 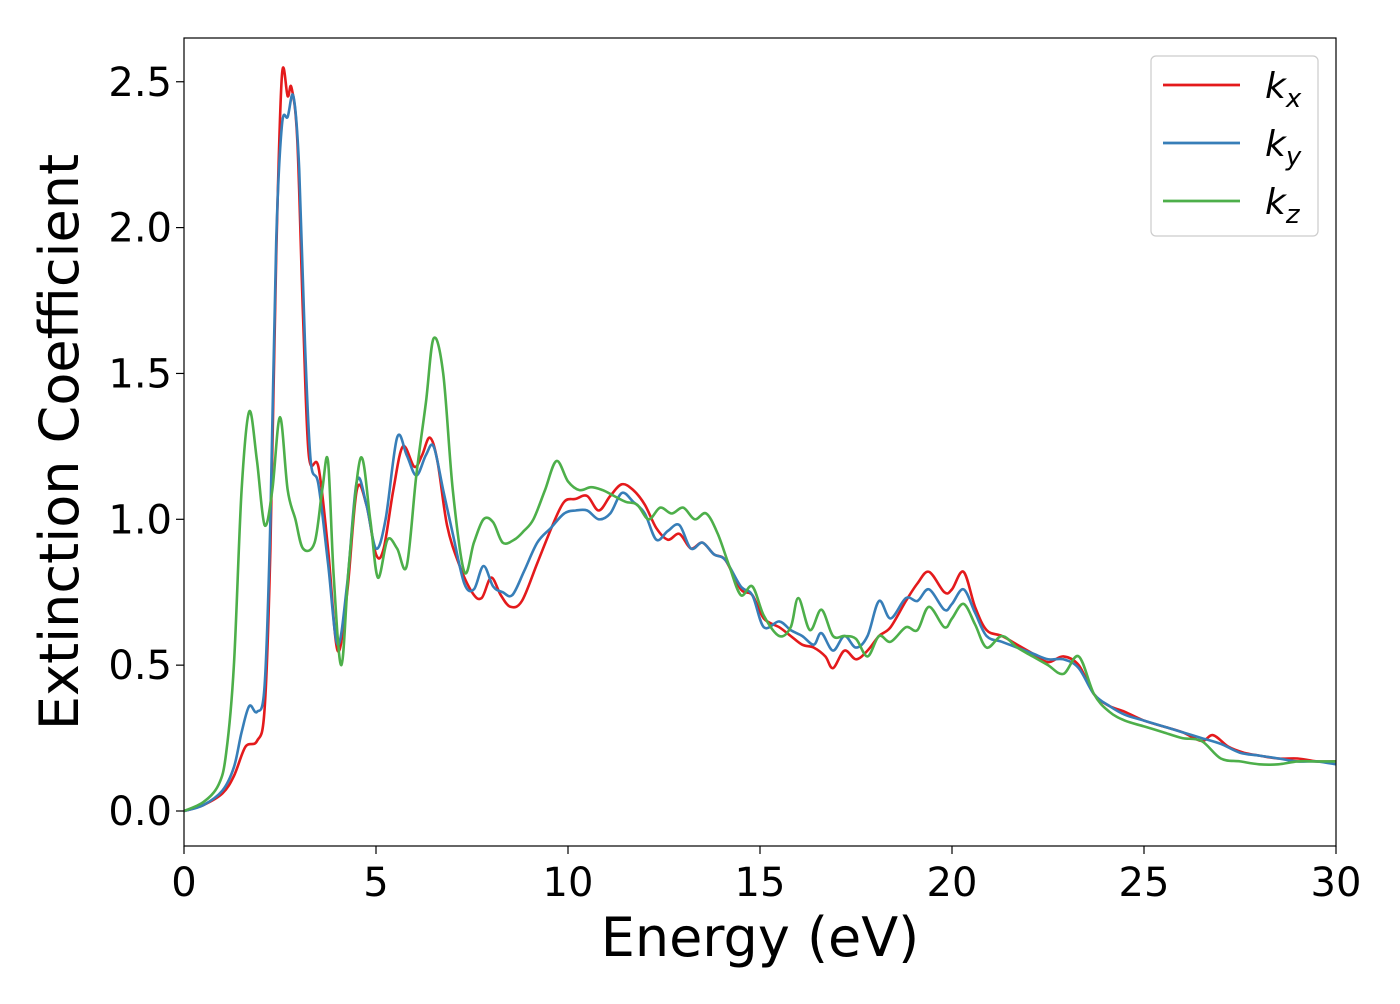 I want to click on y-tick-label: 0.5, so click(x=140, y=666).